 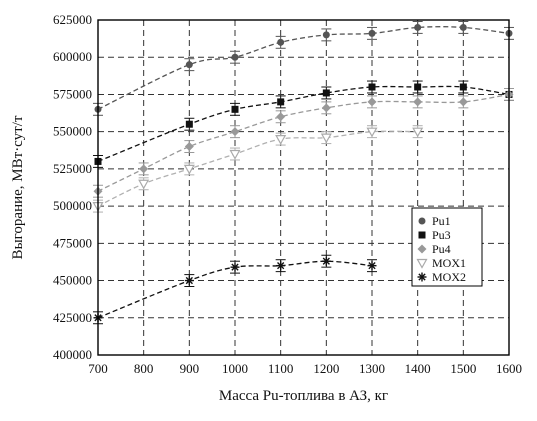 I want to click on legend-label: Pu1, so click(x=441, y=221).